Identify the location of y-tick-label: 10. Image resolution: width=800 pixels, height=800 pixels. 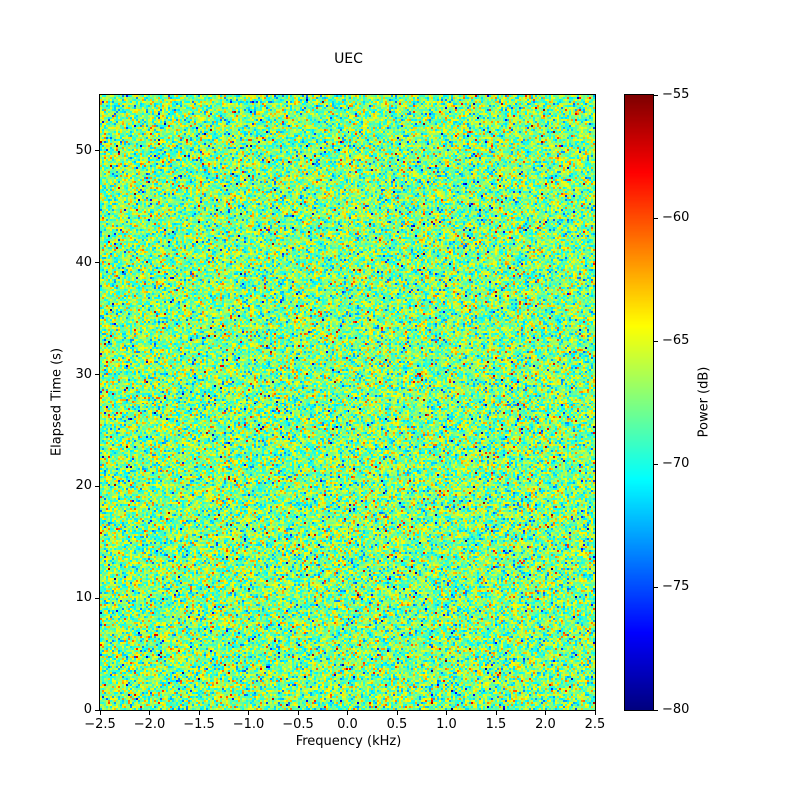
(83, 598).